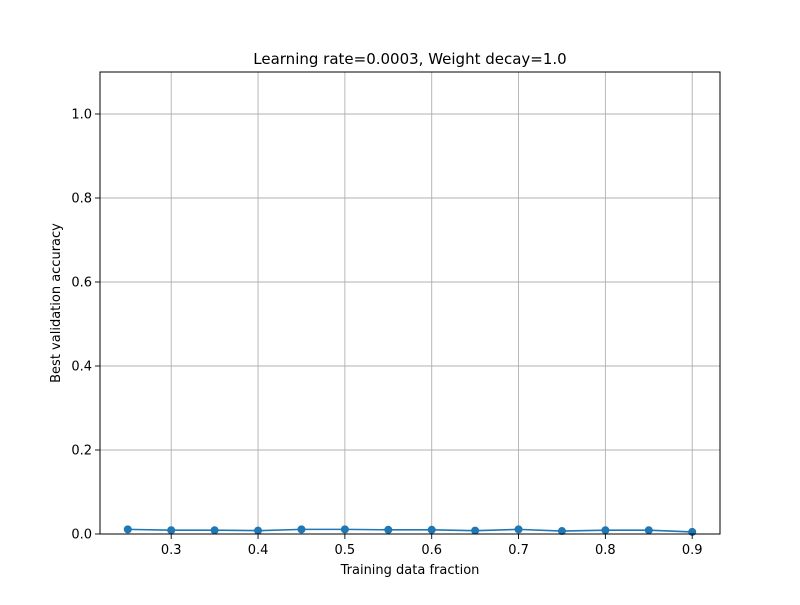 Image resolution: width=800 pixels, height=605 pixels. Describe the element at coordinates (692, 550) in the screenshot. I see `x-tick-label-6: 0.9` at that location.